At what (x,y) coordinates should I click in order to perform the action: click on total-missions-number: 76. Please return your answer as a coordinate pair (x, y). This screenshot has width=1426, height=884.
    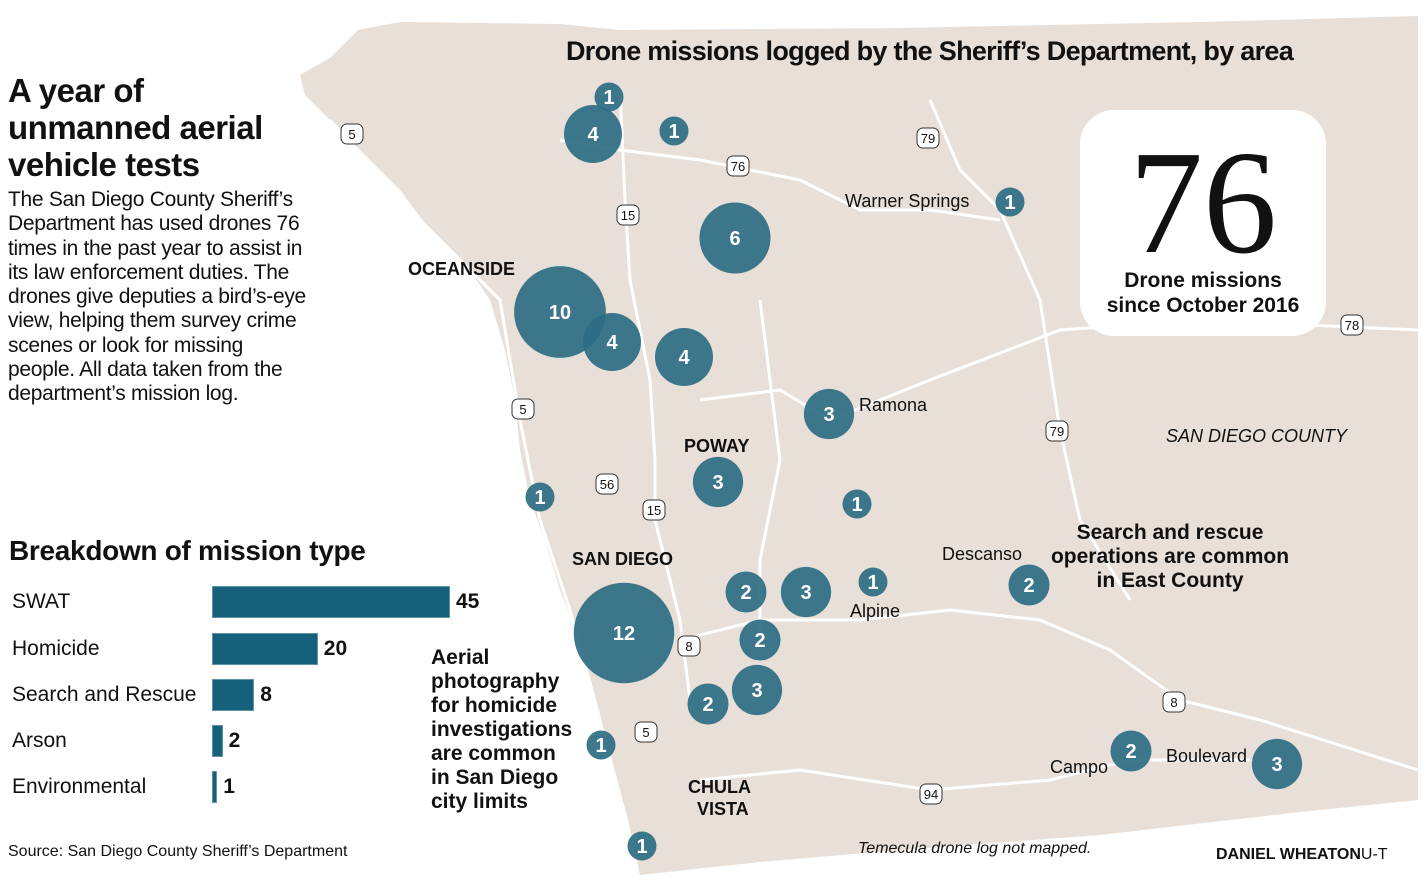
    Looking at the image, I should click on (1203, 203).